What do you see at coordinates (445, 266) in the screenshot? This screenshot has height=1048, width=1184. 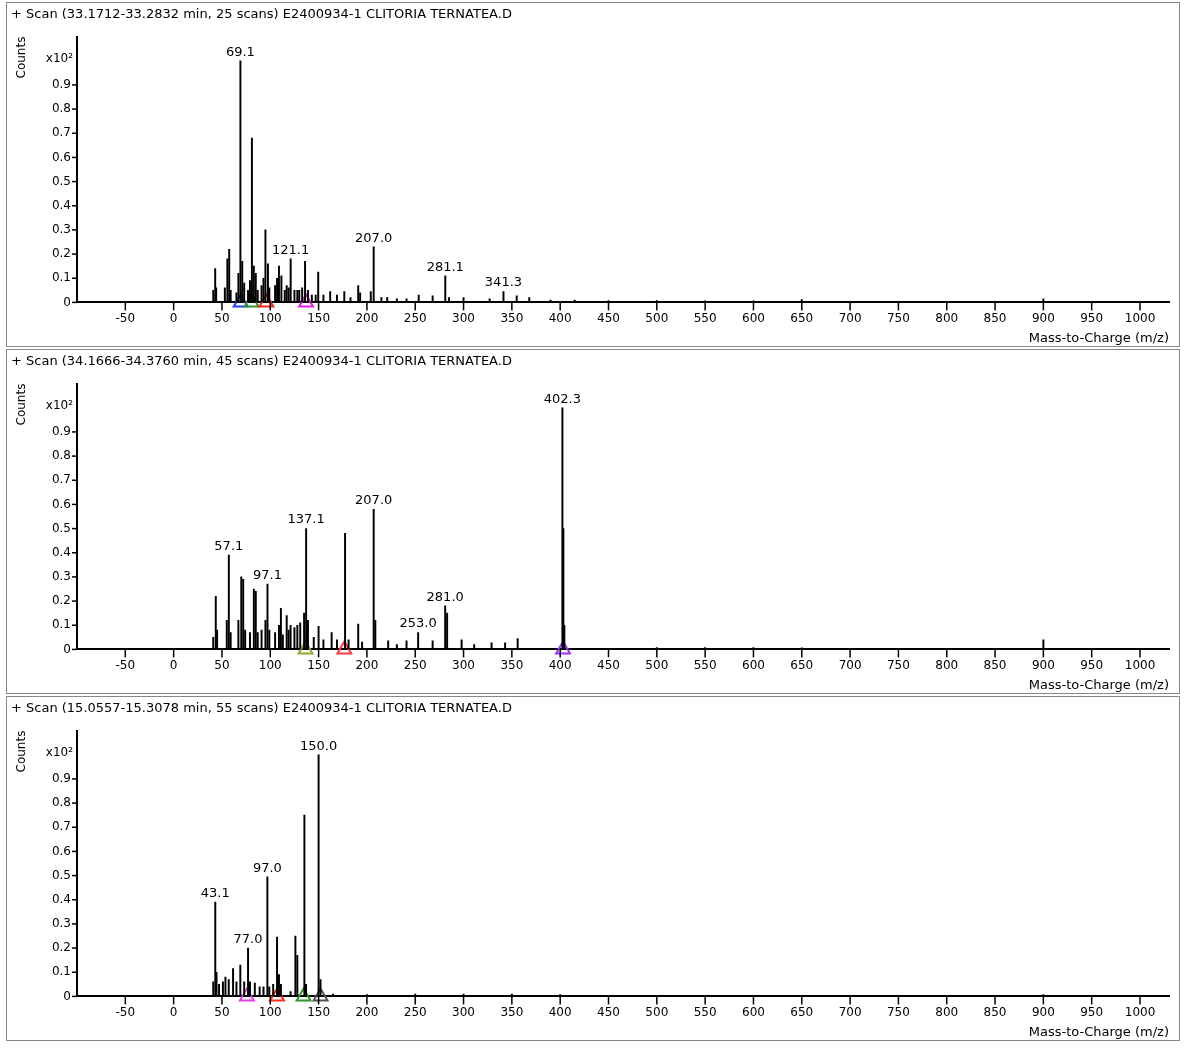 I see `annotation: 281.1` at bounding box center [445, 266].